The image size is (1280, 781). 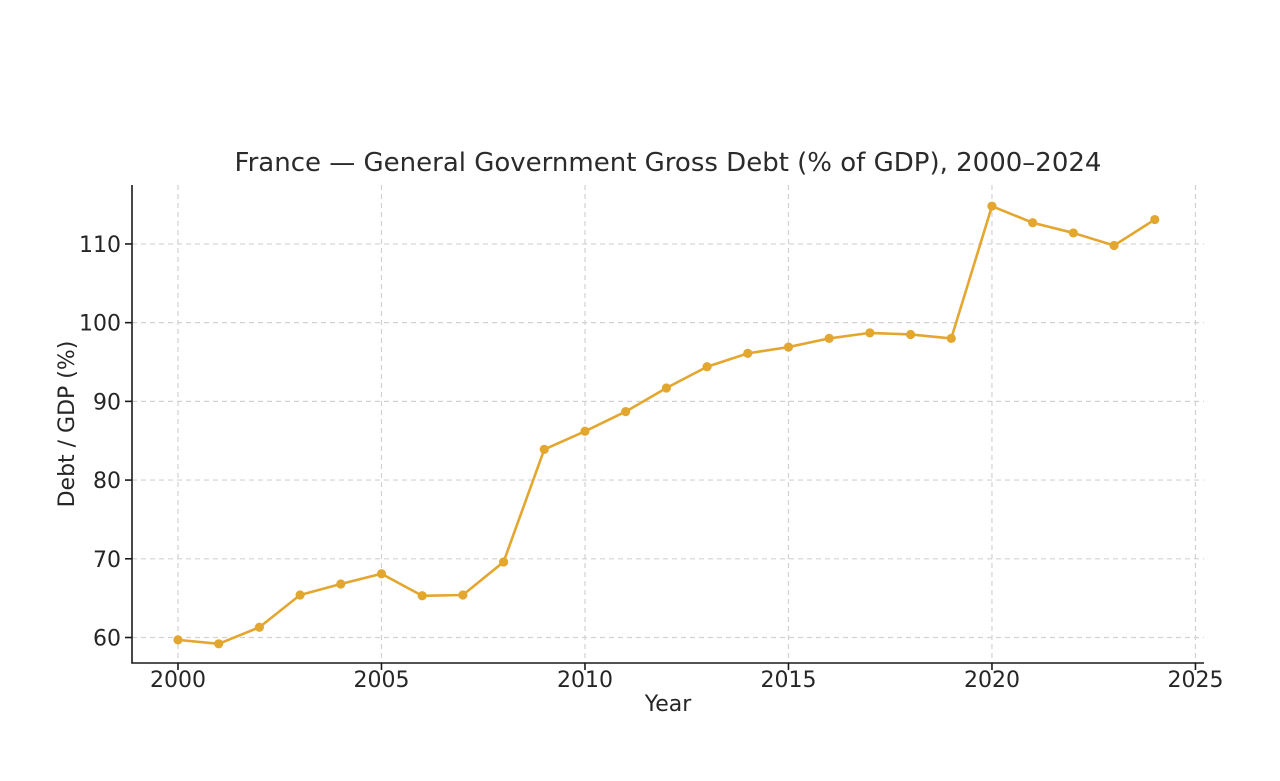 What do you see at coordinates (107, 560) in the screenshot?
I see `y-tick-label: 70` at bounding box center [107, 560].